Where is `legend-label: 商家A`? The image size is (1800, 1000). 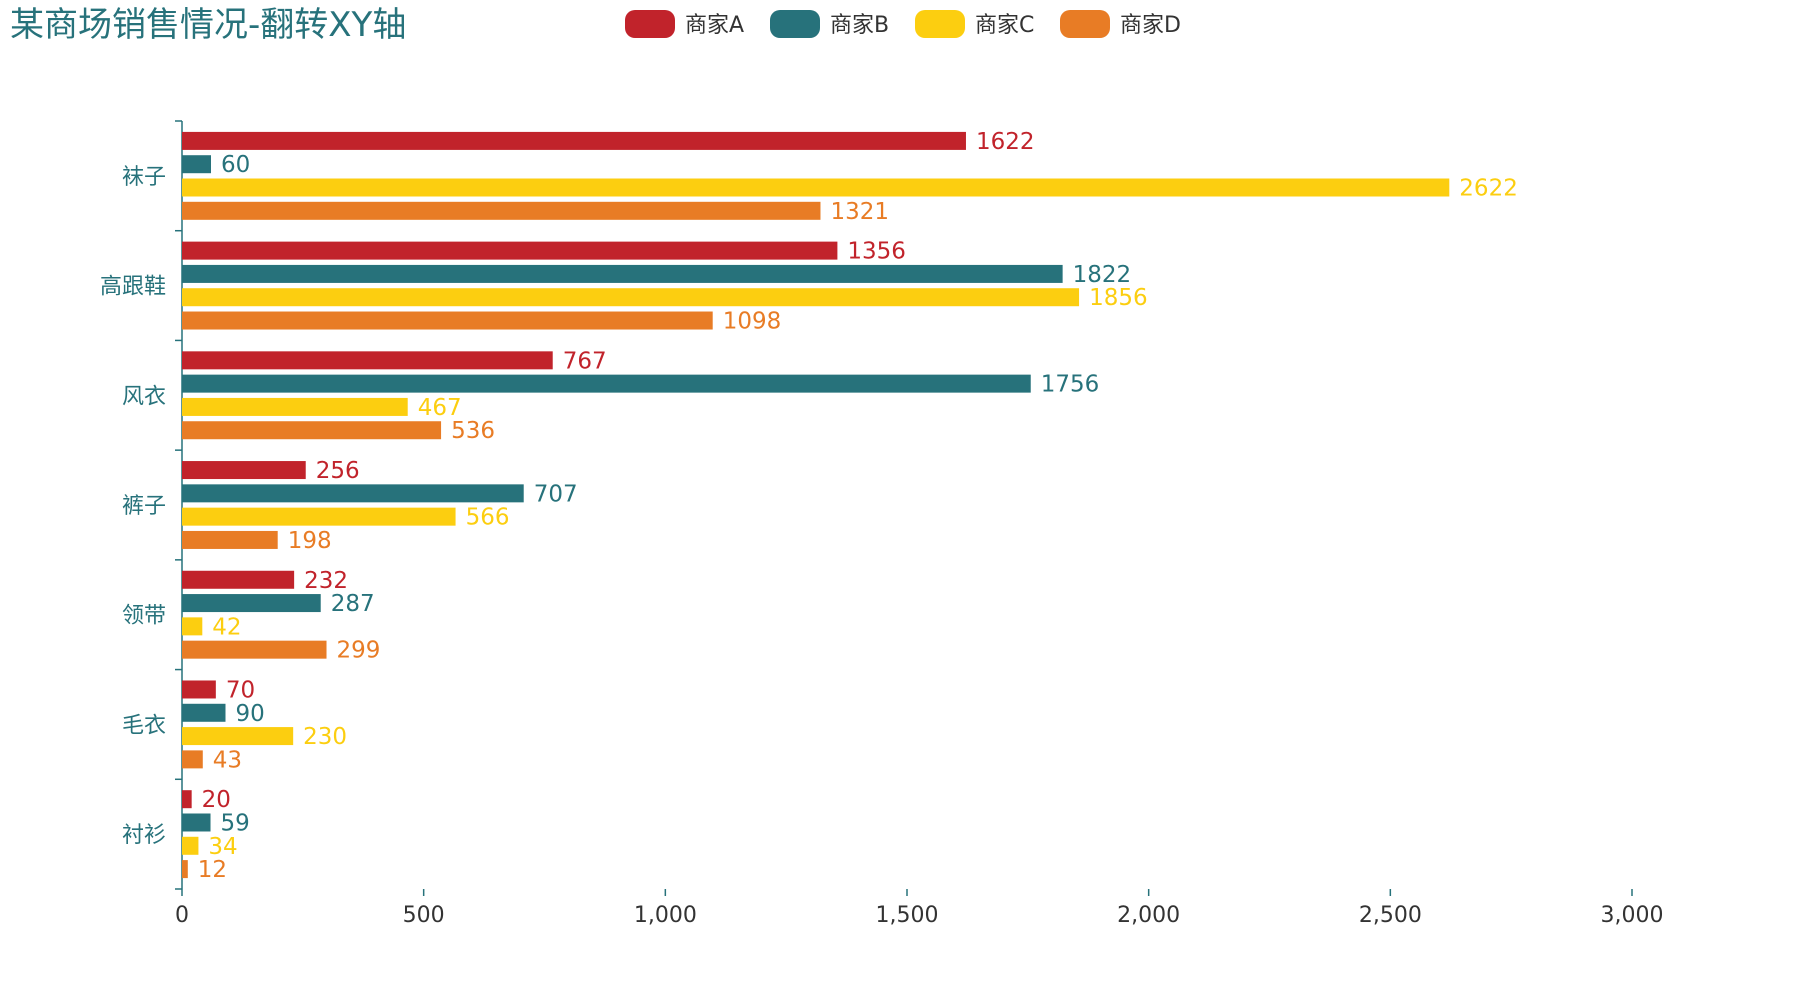
legend-label: 商家A is located at coordinates (714, 25).